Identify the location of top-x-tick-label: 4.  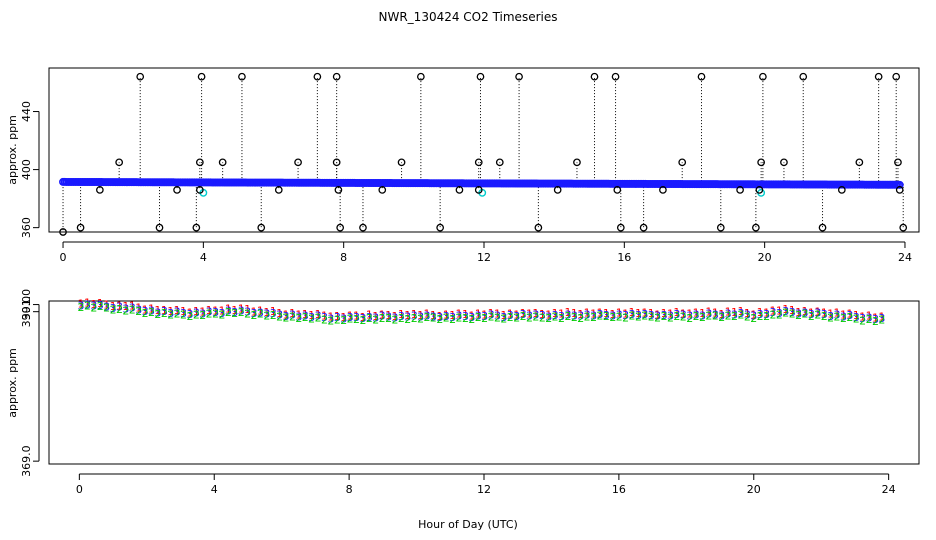
(203, 257).